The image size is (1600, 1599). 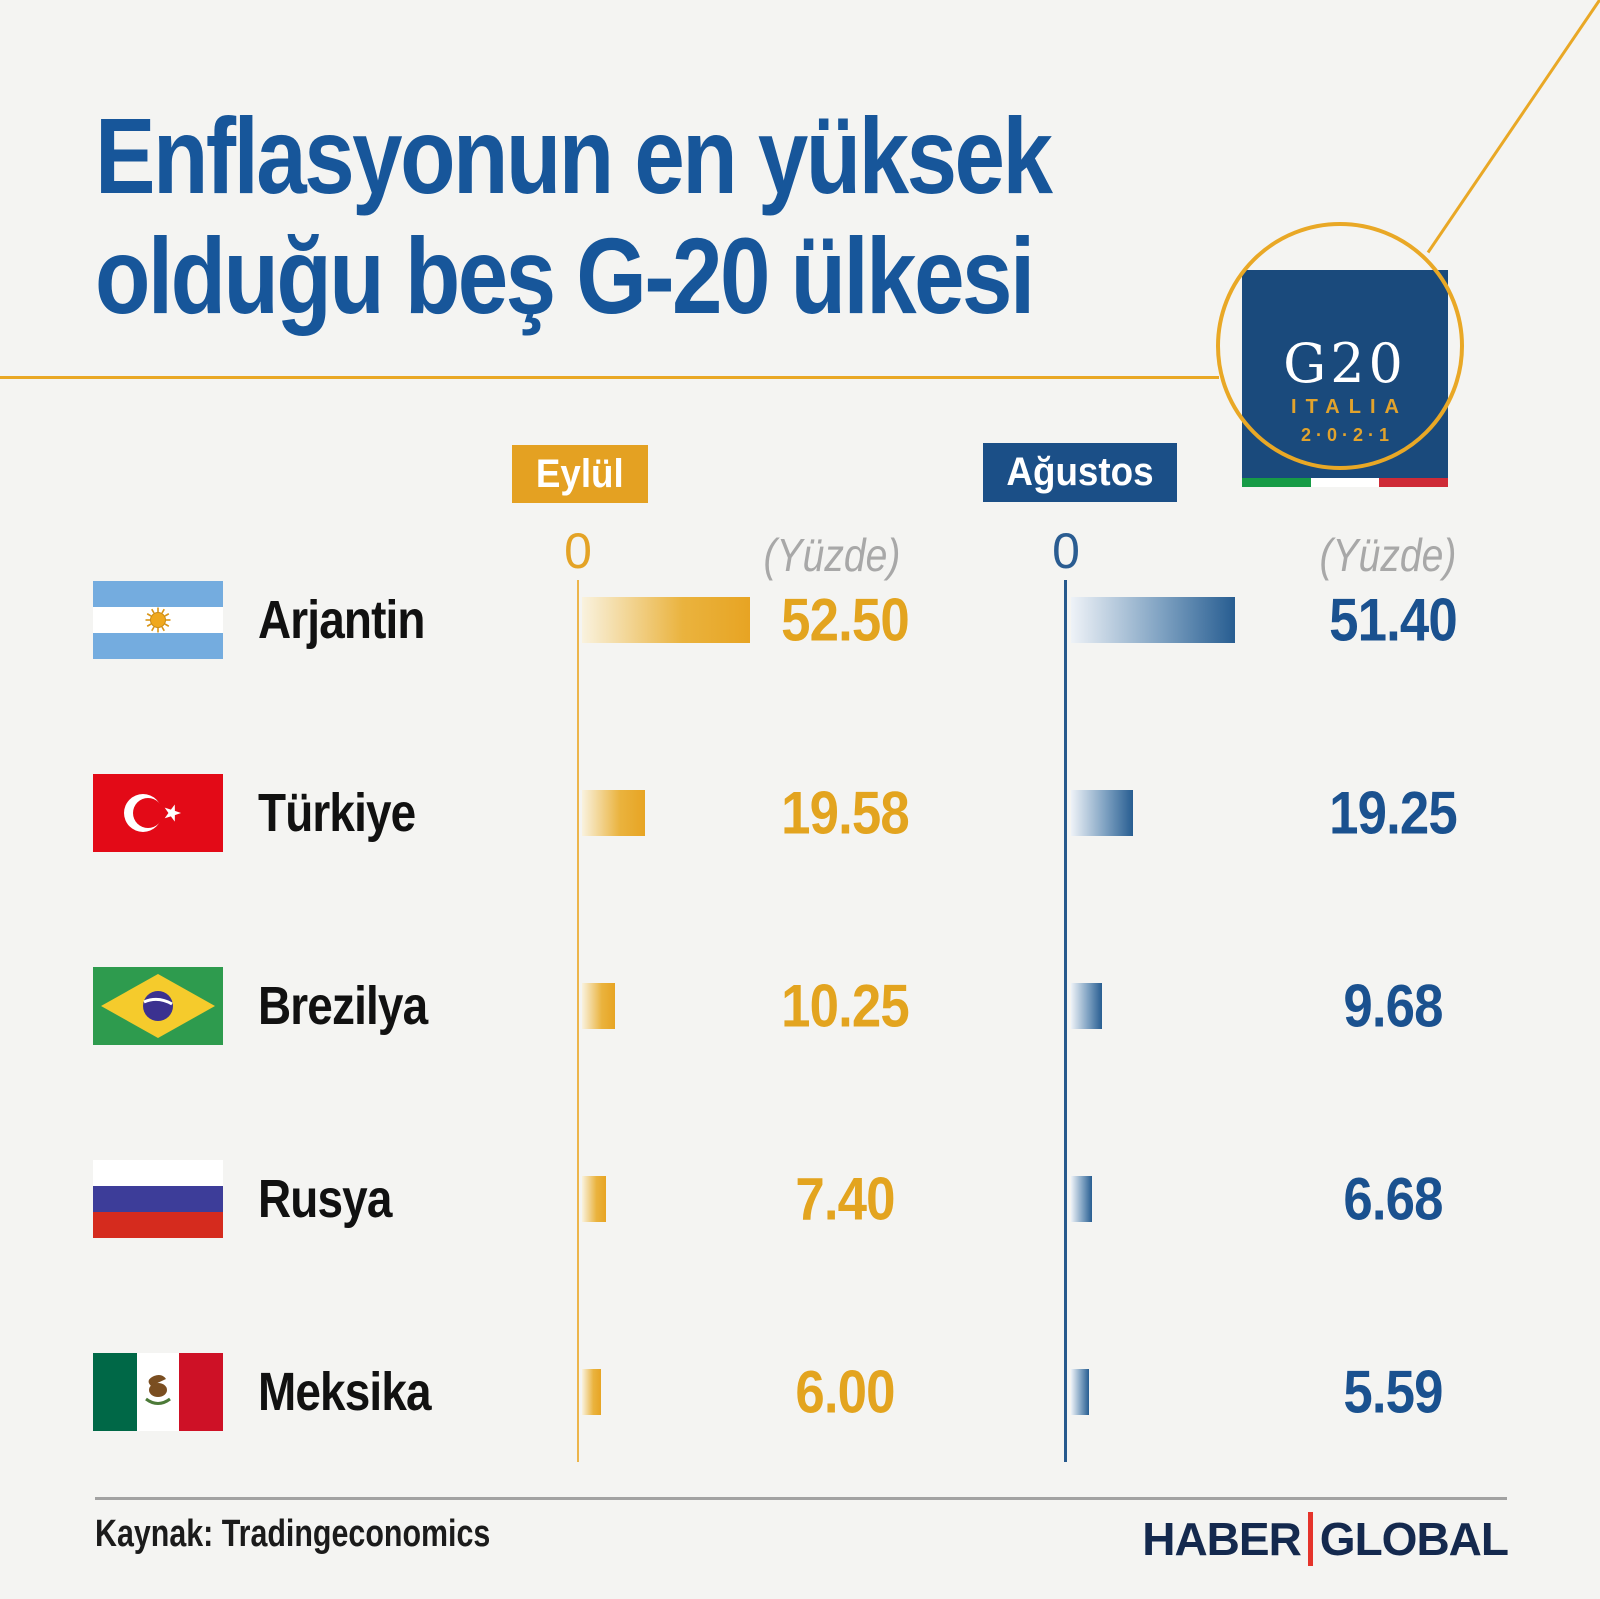 I want to click on country-row: Rusya 7.40 6.68, so click(x=800, y=1199).